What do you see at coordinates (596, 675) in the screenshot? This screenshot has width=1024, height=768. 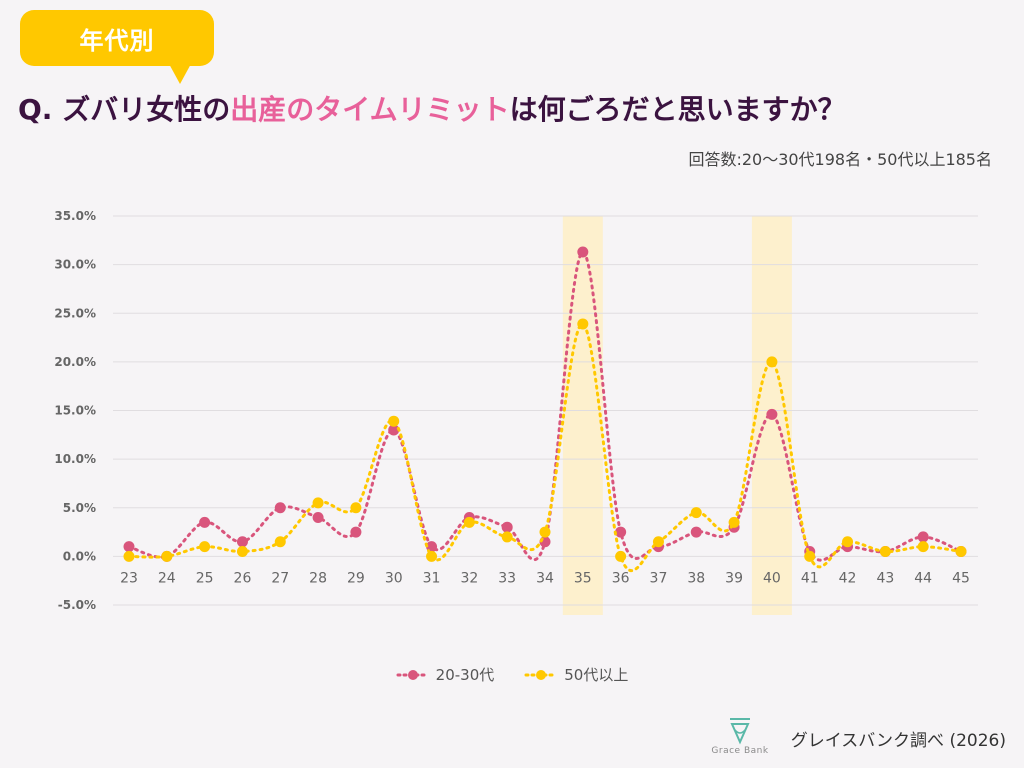 I see `legend-label: 50代以上` at bounding box center [596, 675].